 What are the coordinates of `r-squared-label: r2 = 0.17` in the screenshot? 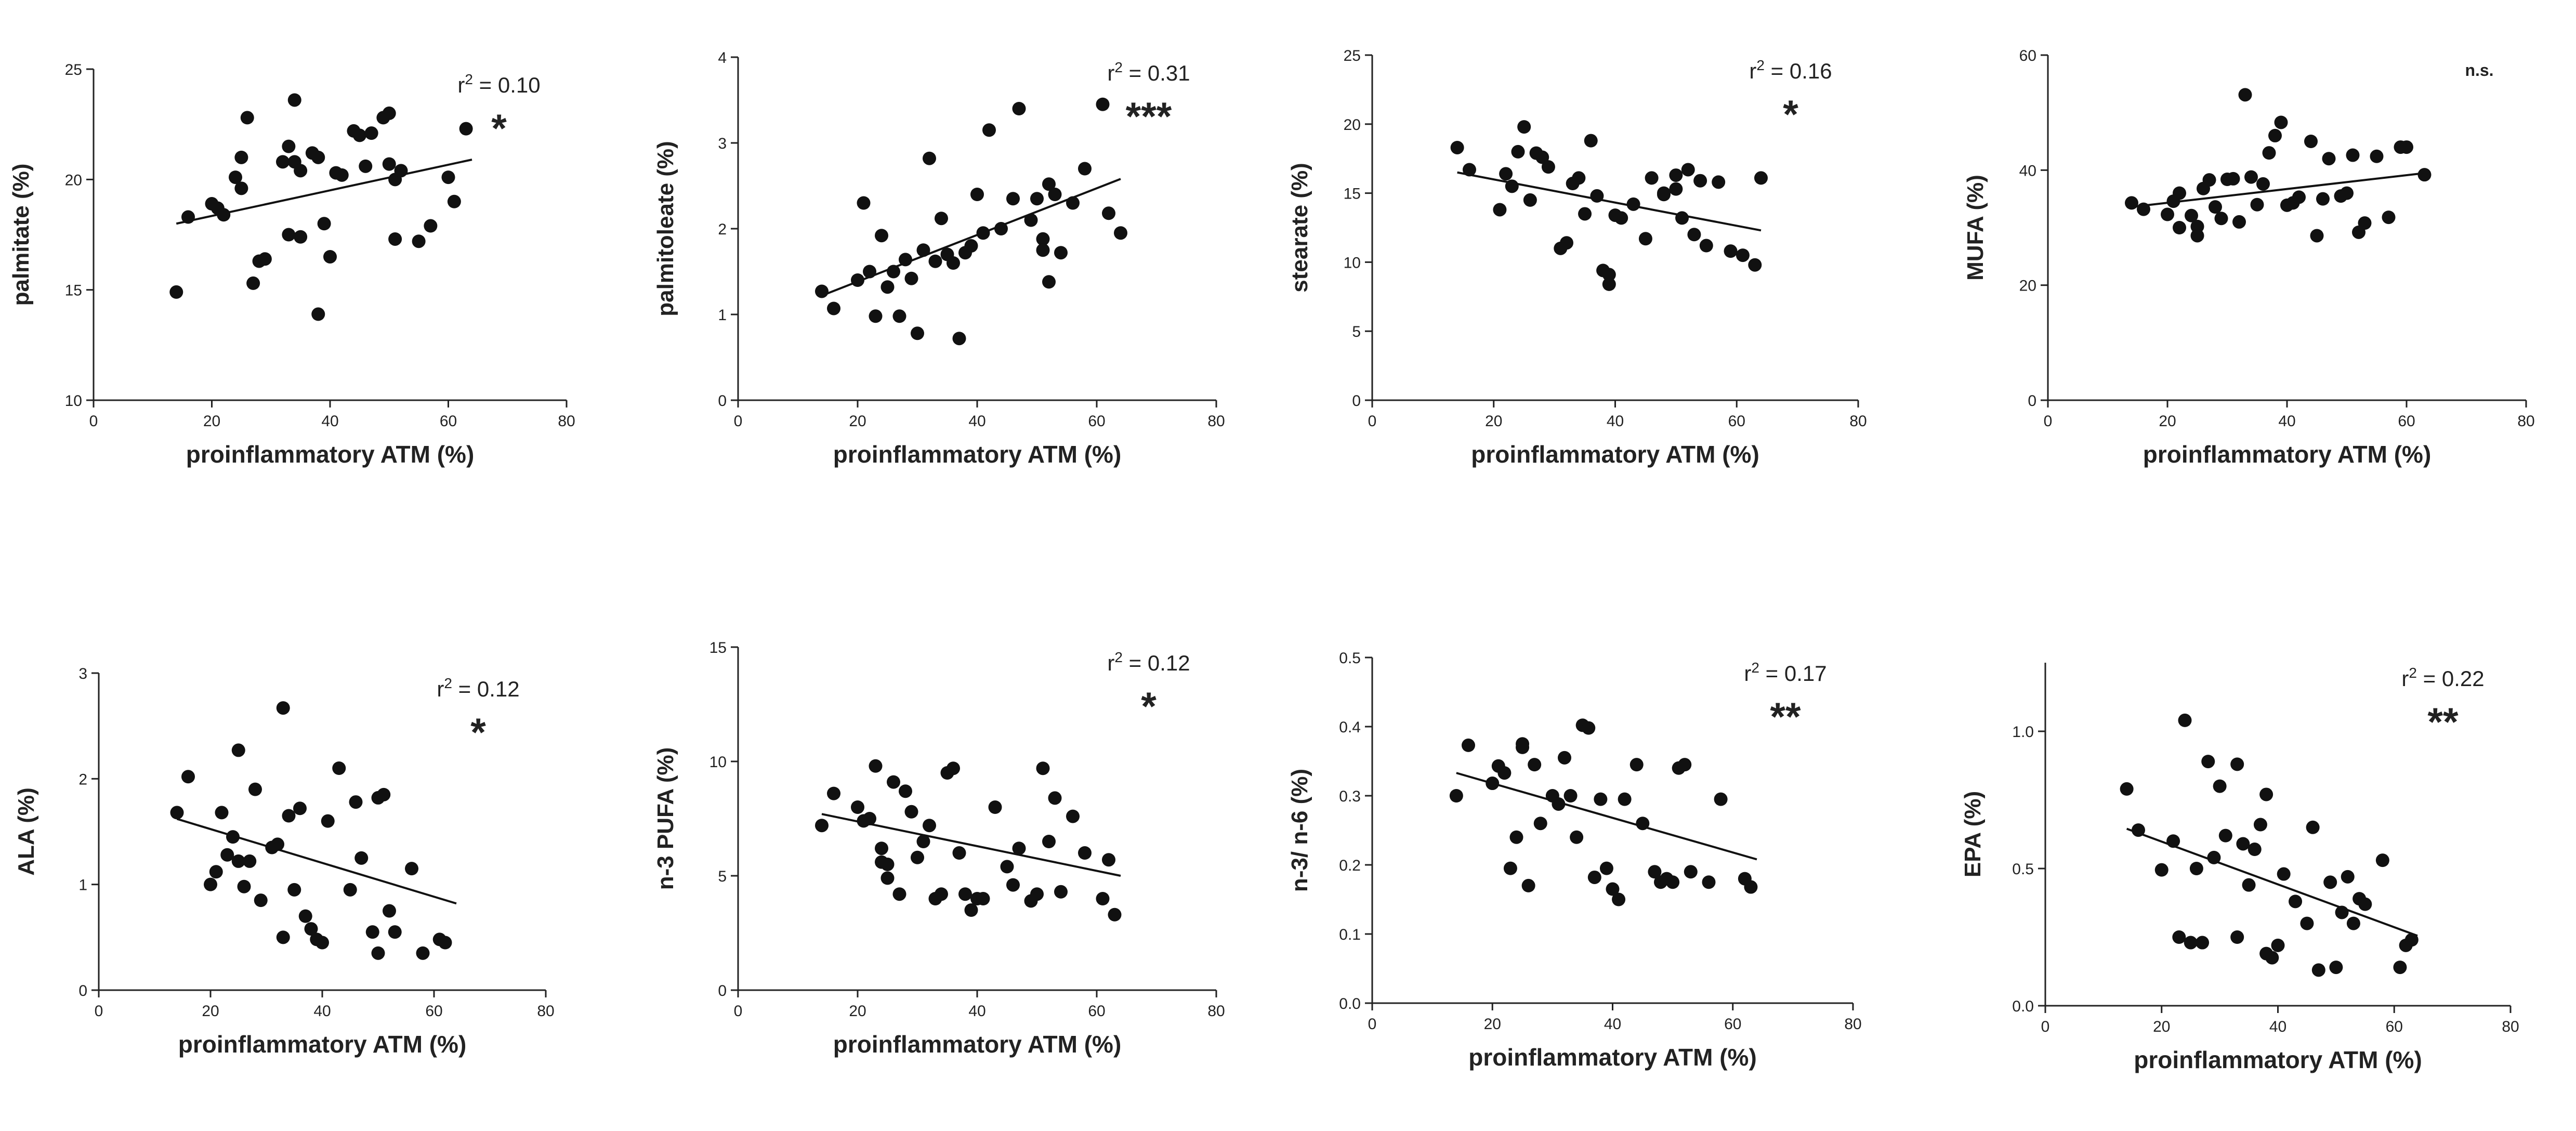 It's located at (1785, 673).